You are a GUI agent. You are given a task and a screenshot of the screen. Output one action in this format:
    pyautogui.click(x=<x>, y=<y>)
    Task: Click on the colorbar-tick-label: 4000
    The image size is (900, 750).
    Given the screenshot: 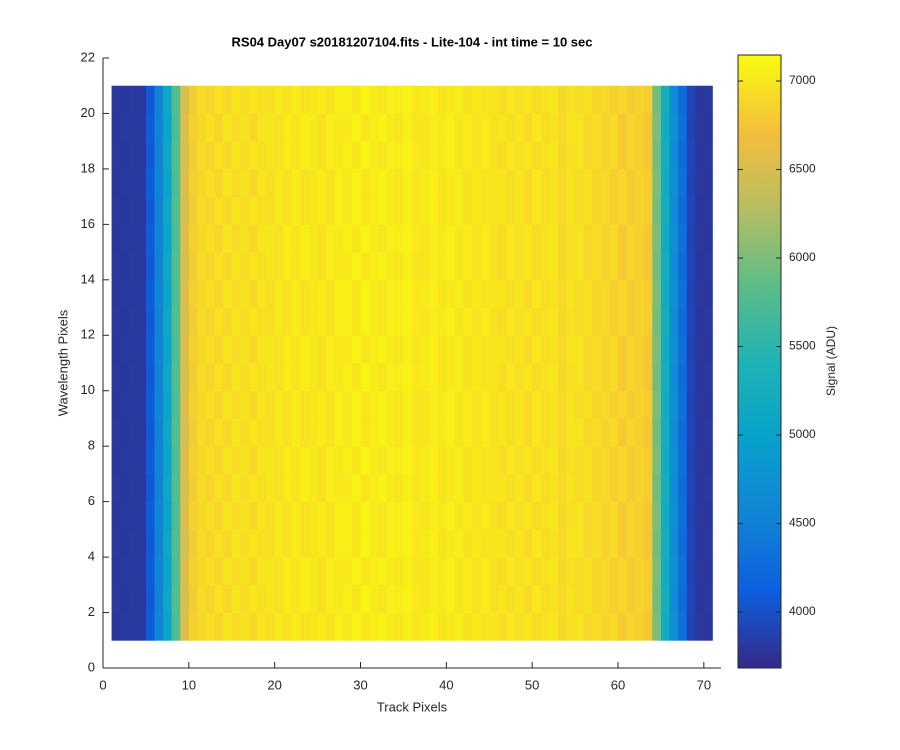 What is the action you would take?
    pyautogui.click(x=802, y=611)
    